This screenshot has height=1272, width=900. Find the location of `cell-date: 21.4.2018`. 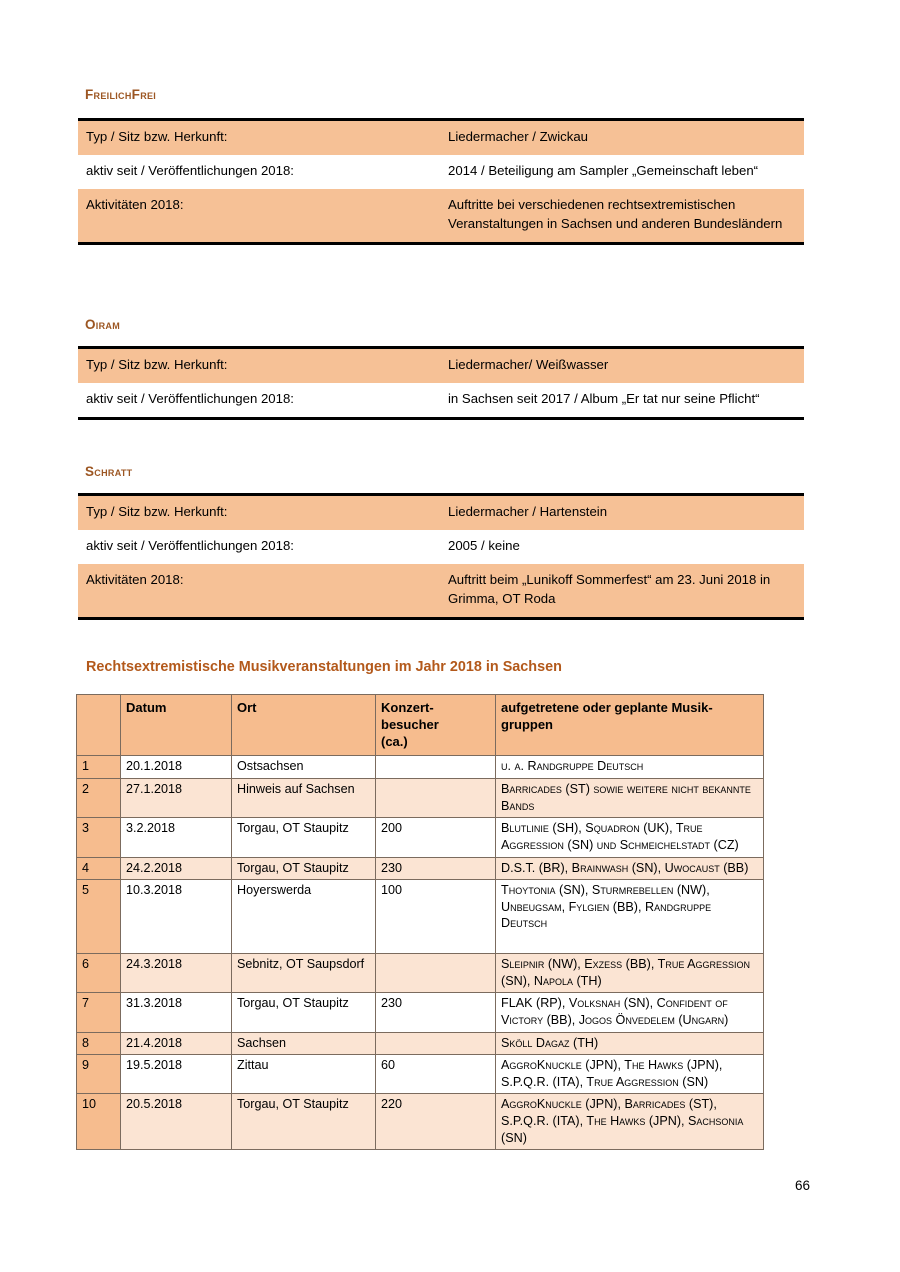

cell-date: 21.4.2018 is located at coordinates (176, 1043).